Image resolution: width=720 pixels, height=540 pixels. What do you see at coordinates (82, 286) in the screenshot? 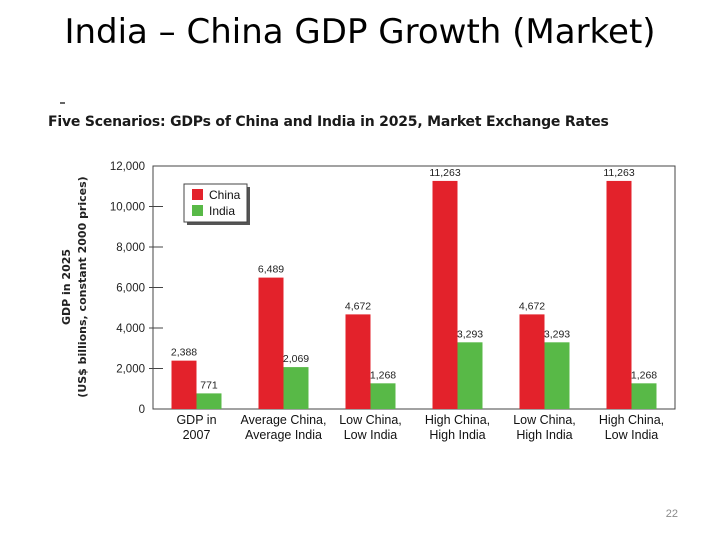
I see `y-axis-title-line2: (US$ billions, constant 2000 prices)` at bounding box center [82, 286].